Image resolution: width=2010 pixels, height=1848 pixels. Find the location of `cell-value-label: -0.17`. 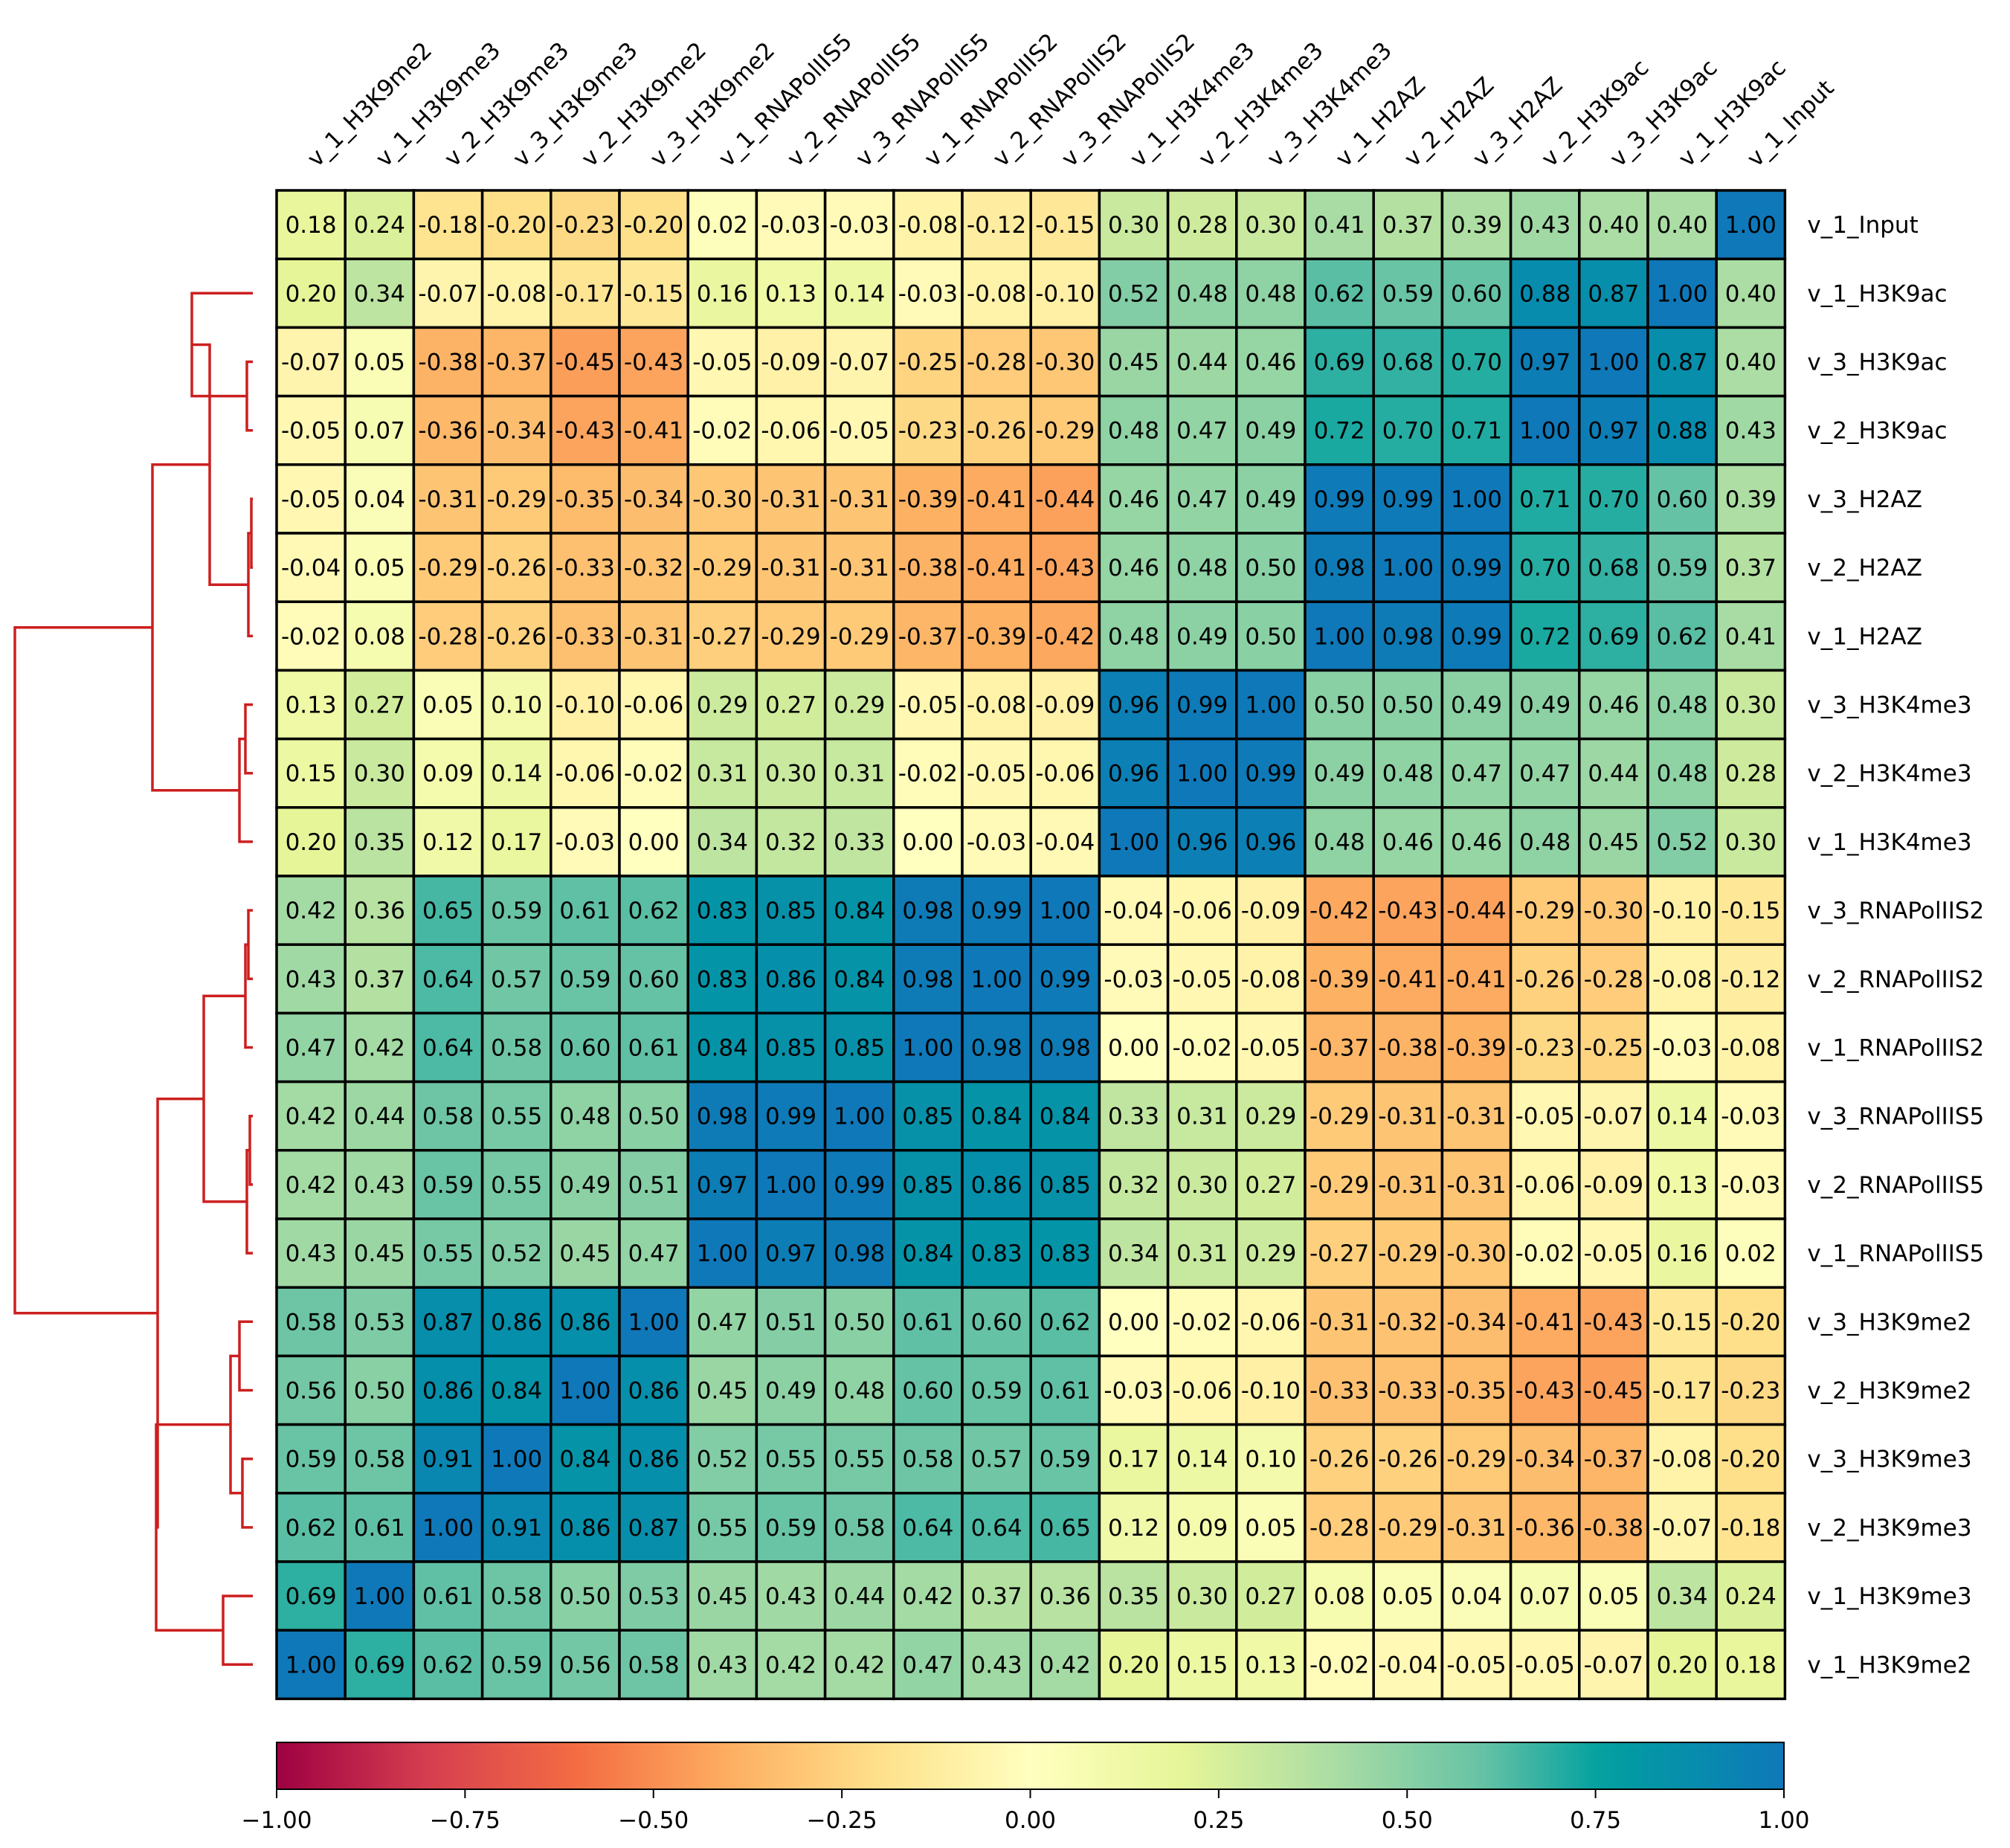

cell-value-label: -0.17 is located at coordinates (585, 293).